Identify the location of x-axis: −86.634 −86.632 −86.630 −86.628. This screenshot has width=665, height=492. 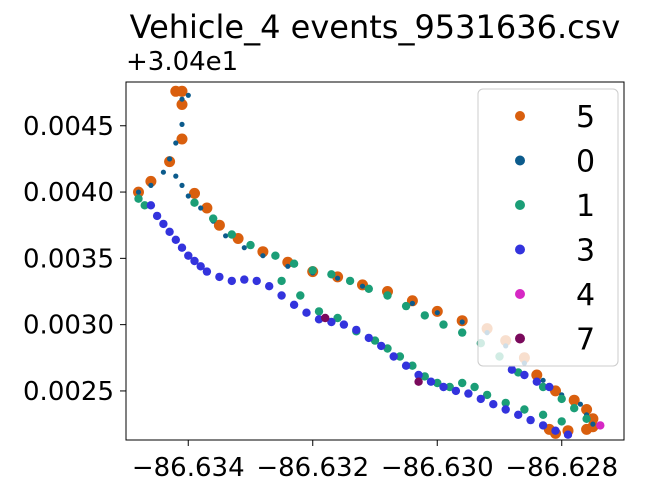
(375, 461).